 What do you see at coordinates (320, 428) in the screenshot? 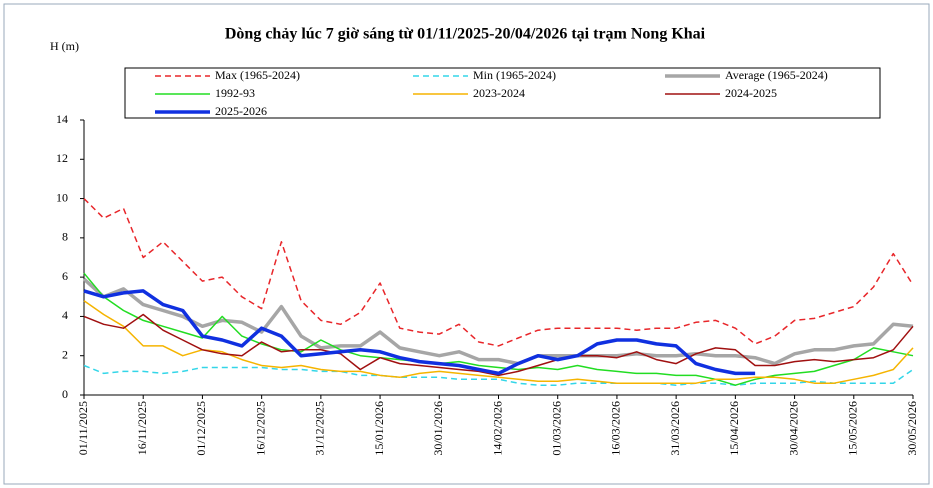
I see `x-tick-label: 31/12/2025` at bounding box center [320, 428].